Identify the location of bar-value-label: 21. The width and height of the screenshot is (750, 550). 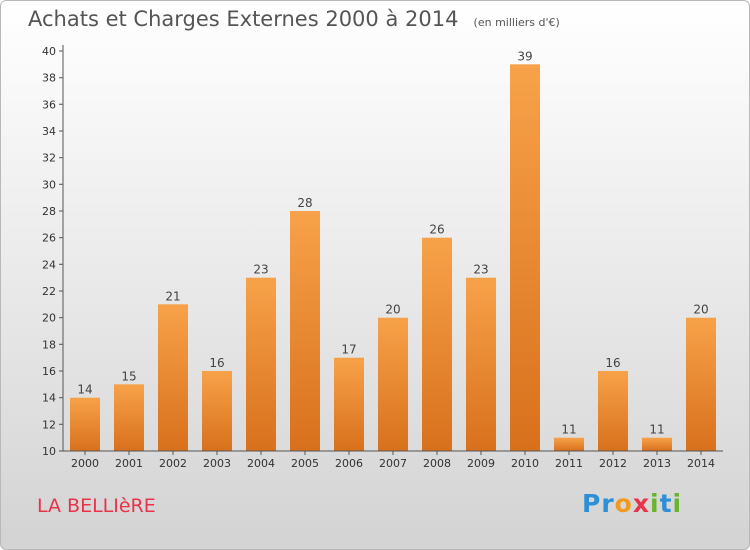
(172, 296).